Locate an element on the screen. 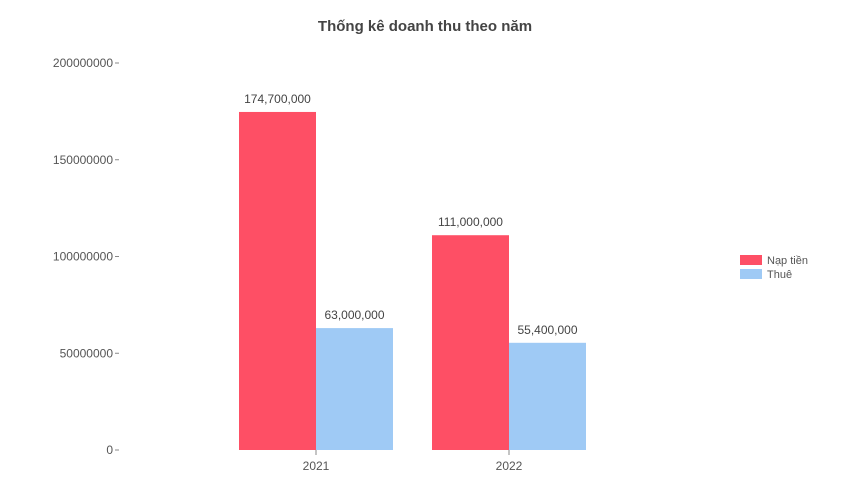 The height and width of the screenshot is (500, 850). x-axis: 2021 2022 is located at coordinates (413, 461).